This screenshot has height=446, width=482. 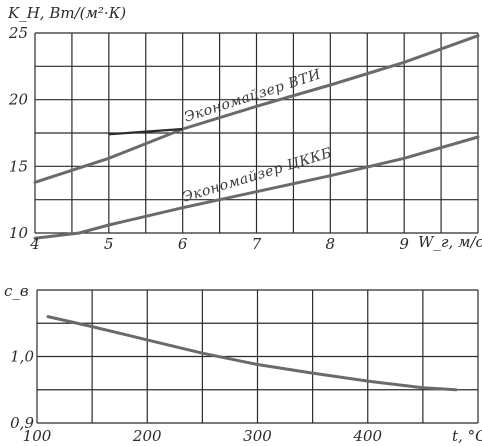 What do you see at coordinates (22, 357) in the screenshot?
I see `cv-y-tick-label: 1,0` at bounding box center [22, 357].